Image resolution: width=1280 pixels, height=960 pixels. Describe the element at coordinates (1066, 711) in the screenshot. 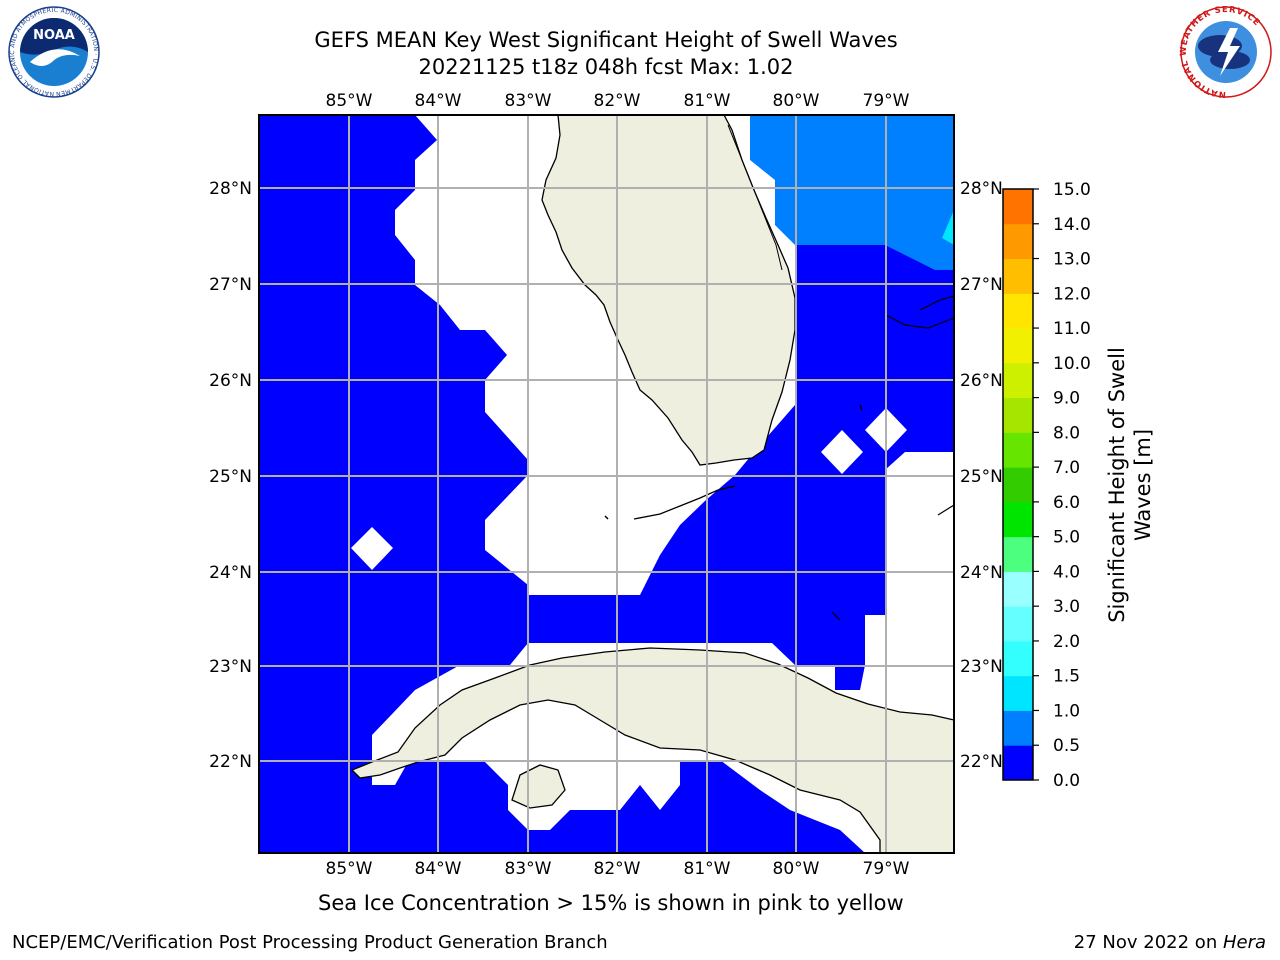

I see `colorbar-tick-label: 1.0` at that location.